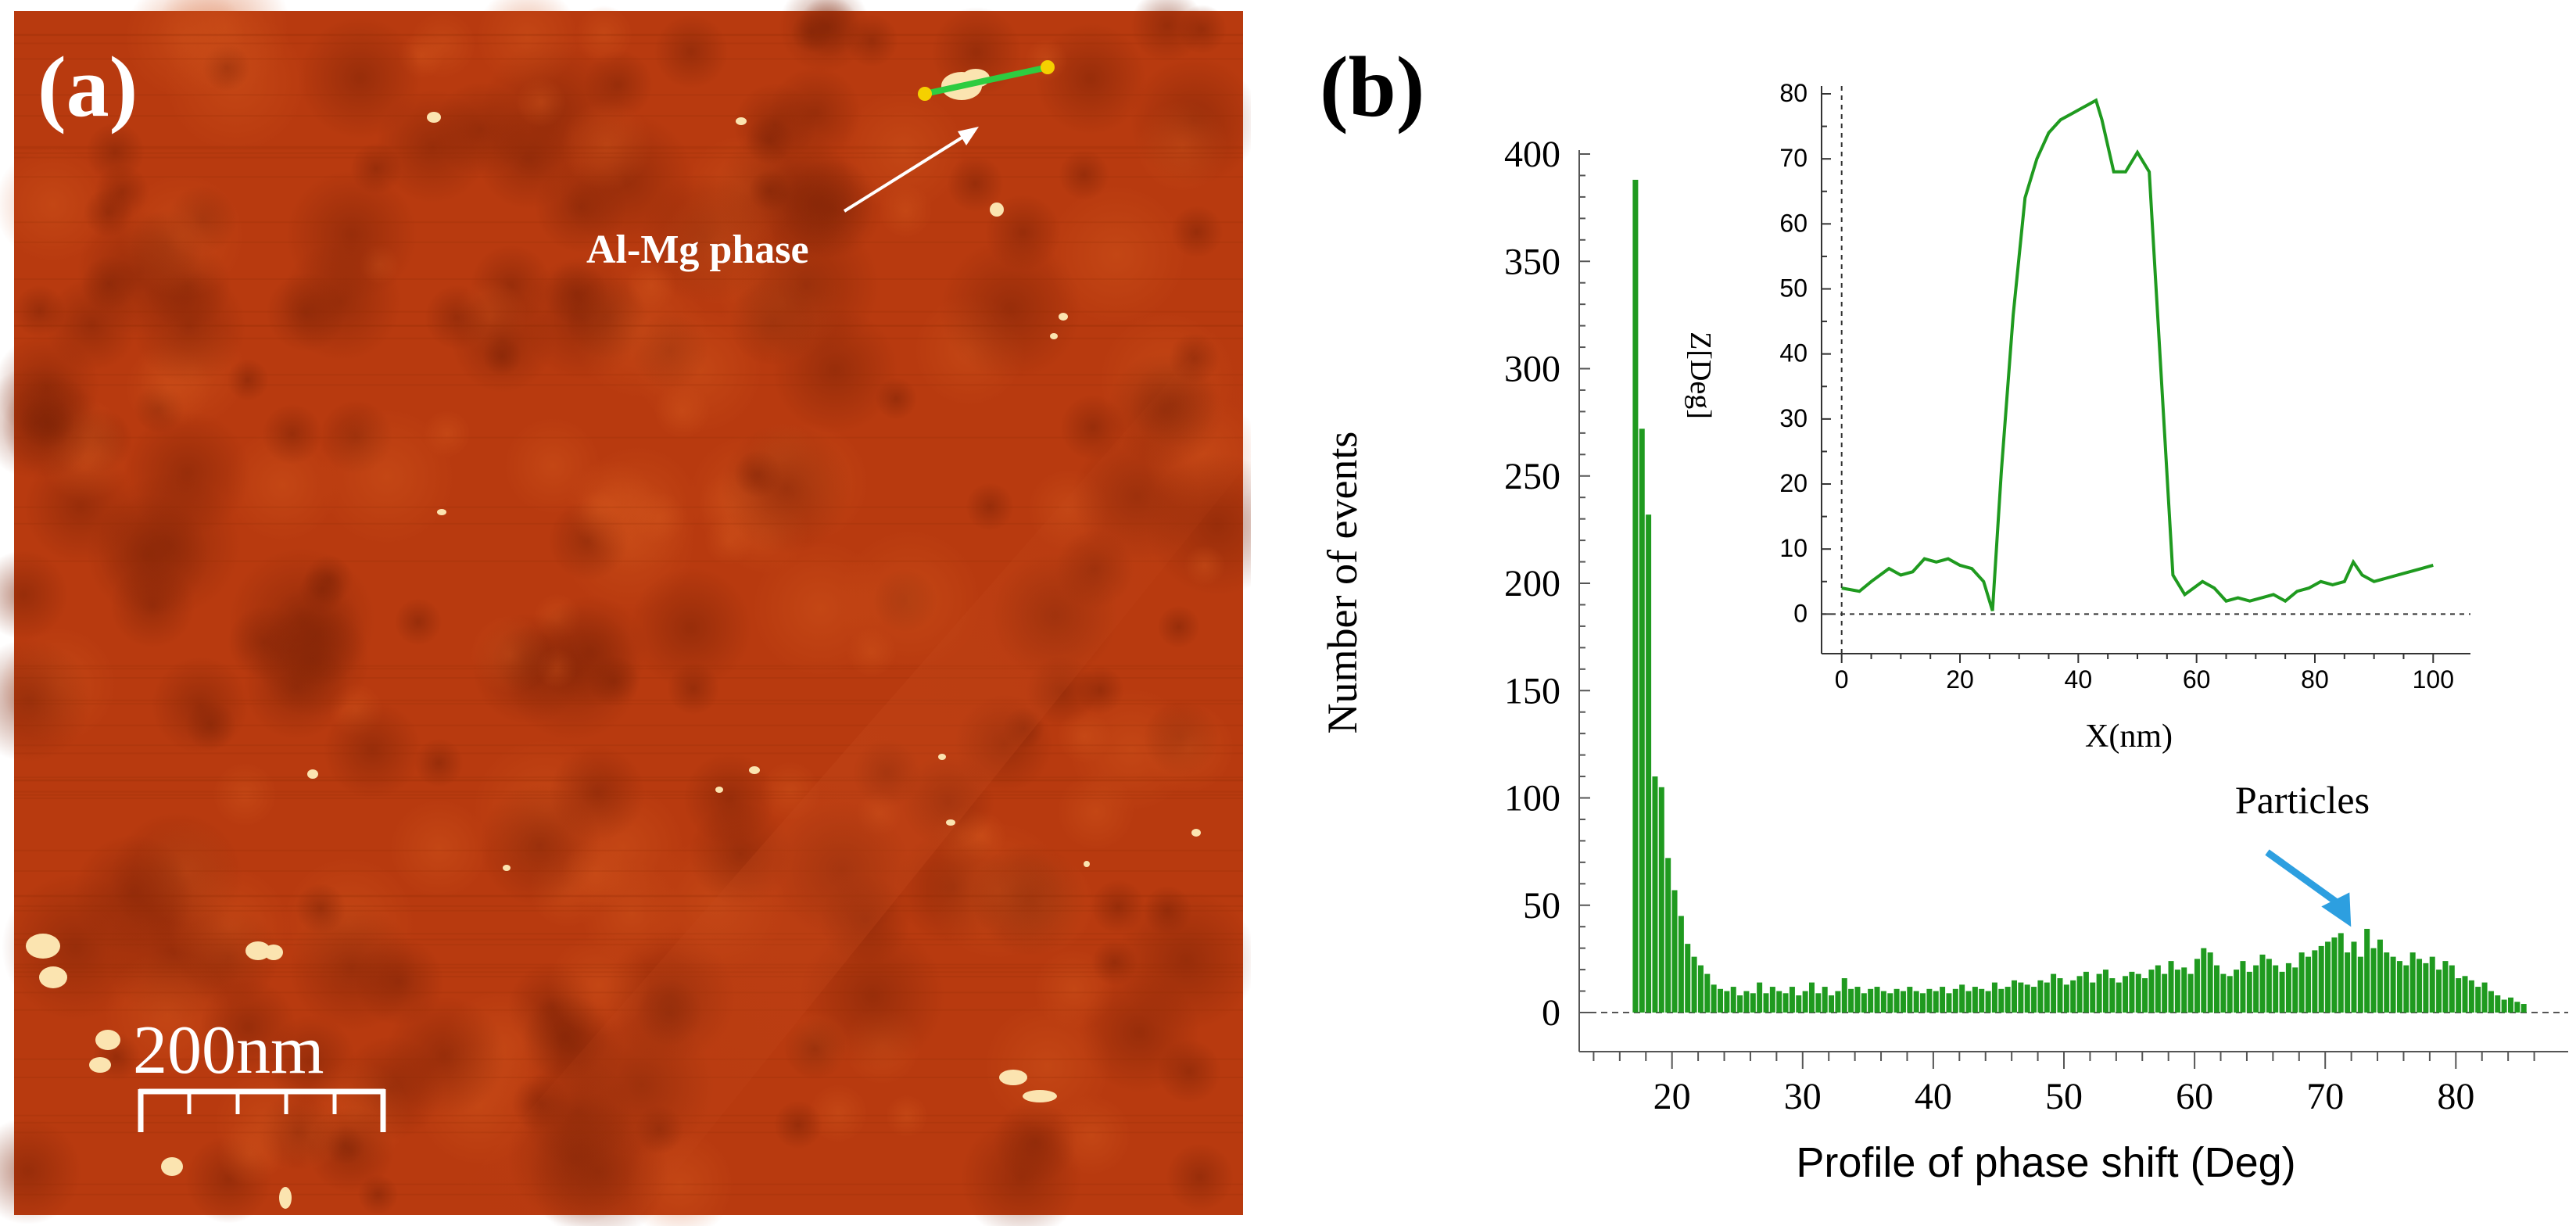 The width and height of the screenshot is (2576, 1226). I want to click on inset-y-tick-label: 30, so click(1793, 418).